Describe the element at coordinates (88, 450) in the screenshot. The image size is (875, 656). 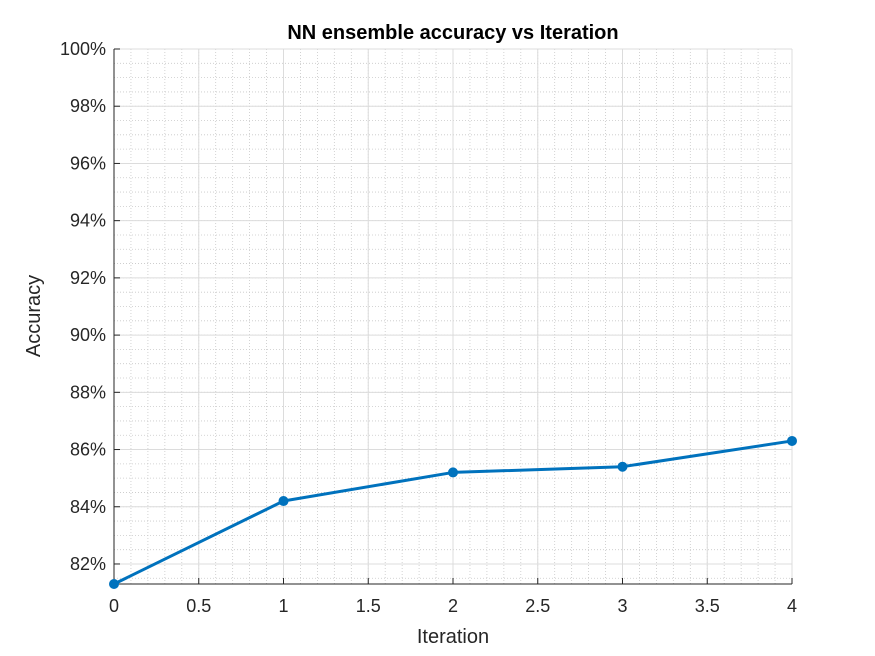
I see `y-tick-label: 86%` at that location.